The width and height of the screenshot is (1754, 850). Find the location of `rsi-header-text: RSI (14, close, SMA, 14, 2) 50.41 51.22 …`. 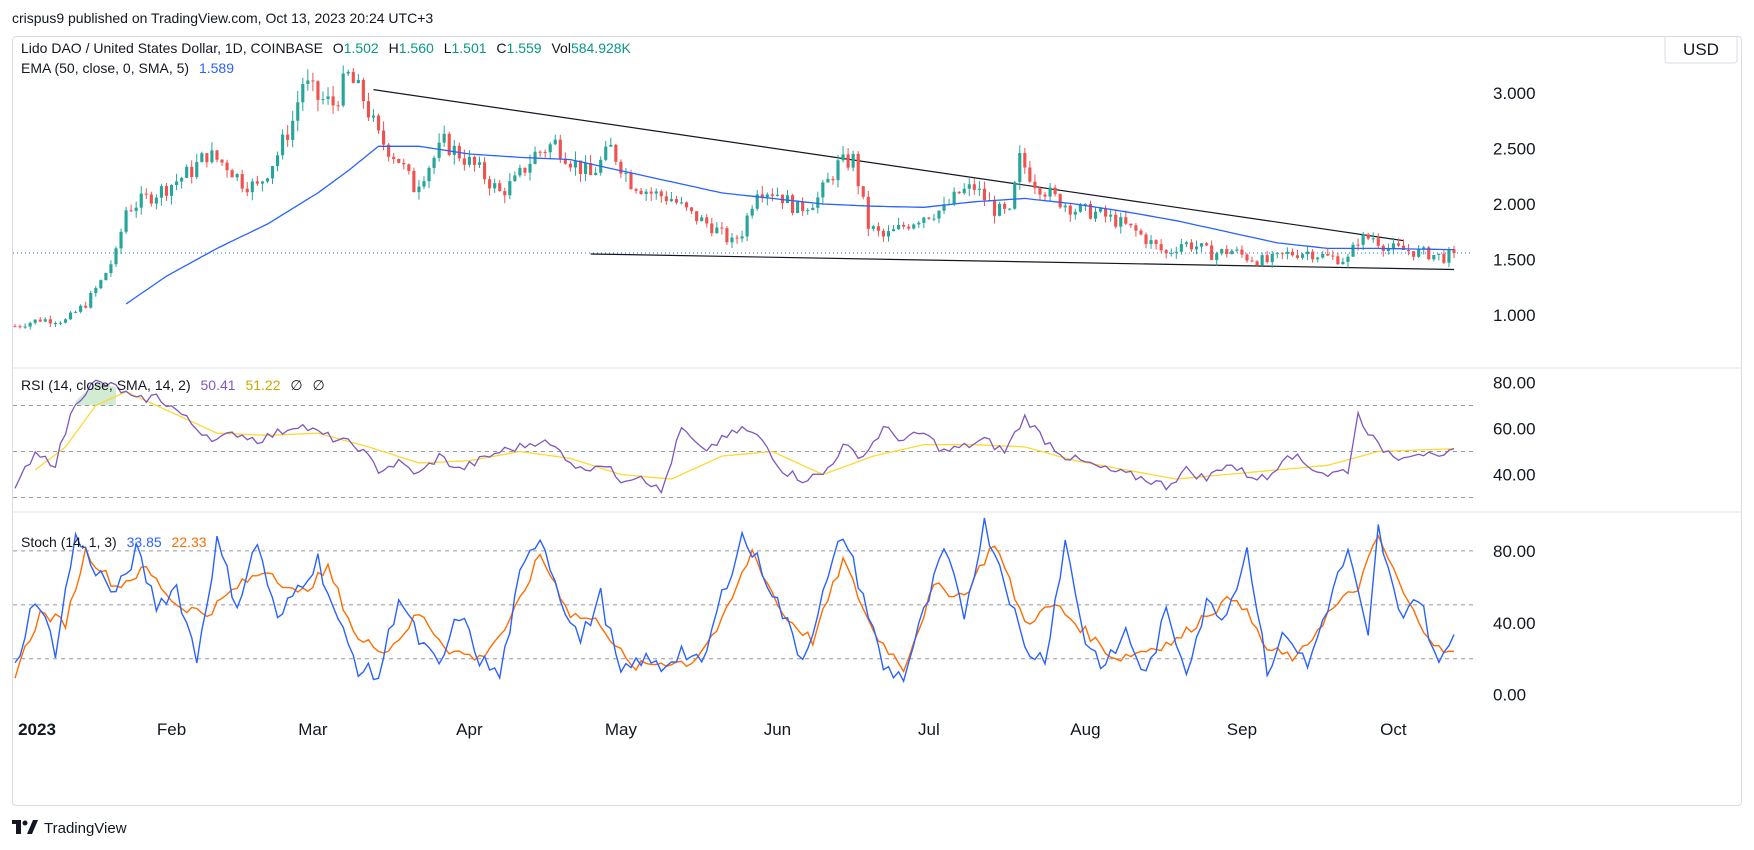

rsi-header-text: RSI (14, close, SMA, 14, 2) 50.41 51.22 … is located at coordinates (173, 385).